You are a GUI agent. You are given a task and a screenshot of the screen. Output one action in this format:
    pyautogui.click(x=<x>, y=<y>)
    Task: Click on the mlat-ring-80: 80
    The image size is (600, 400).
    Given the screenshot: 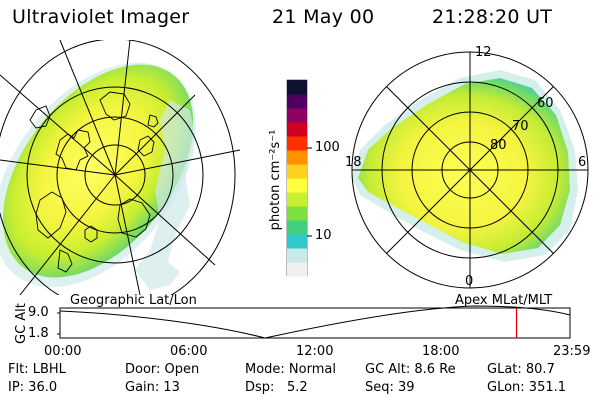 What is the action you would take?
    pyautogui.click(x=498, y=145)
    